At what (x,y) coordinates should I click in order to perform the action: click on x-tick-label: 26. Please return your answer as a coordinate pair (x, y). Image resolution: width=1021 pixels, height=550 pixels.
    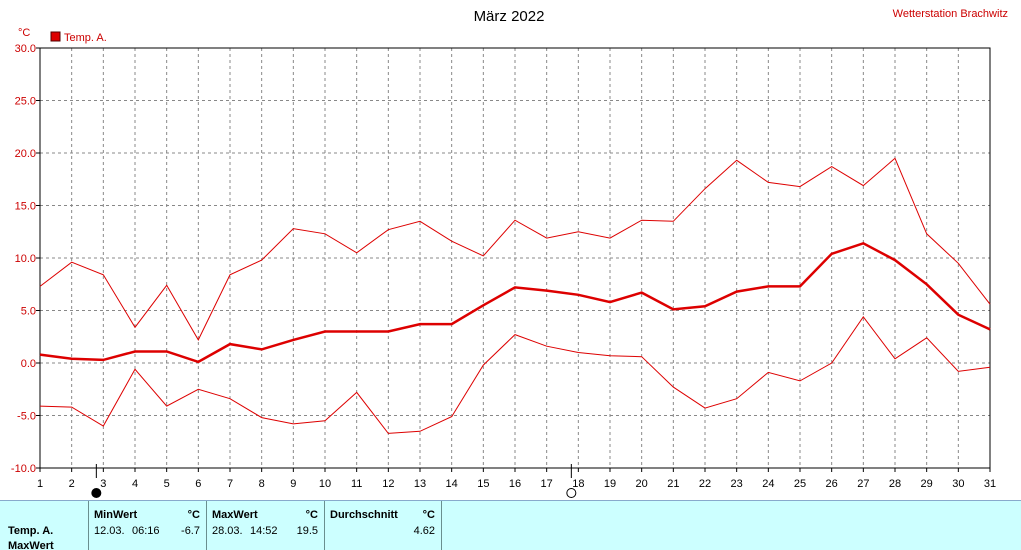
    Looking at the image, I should click on (832, 484).